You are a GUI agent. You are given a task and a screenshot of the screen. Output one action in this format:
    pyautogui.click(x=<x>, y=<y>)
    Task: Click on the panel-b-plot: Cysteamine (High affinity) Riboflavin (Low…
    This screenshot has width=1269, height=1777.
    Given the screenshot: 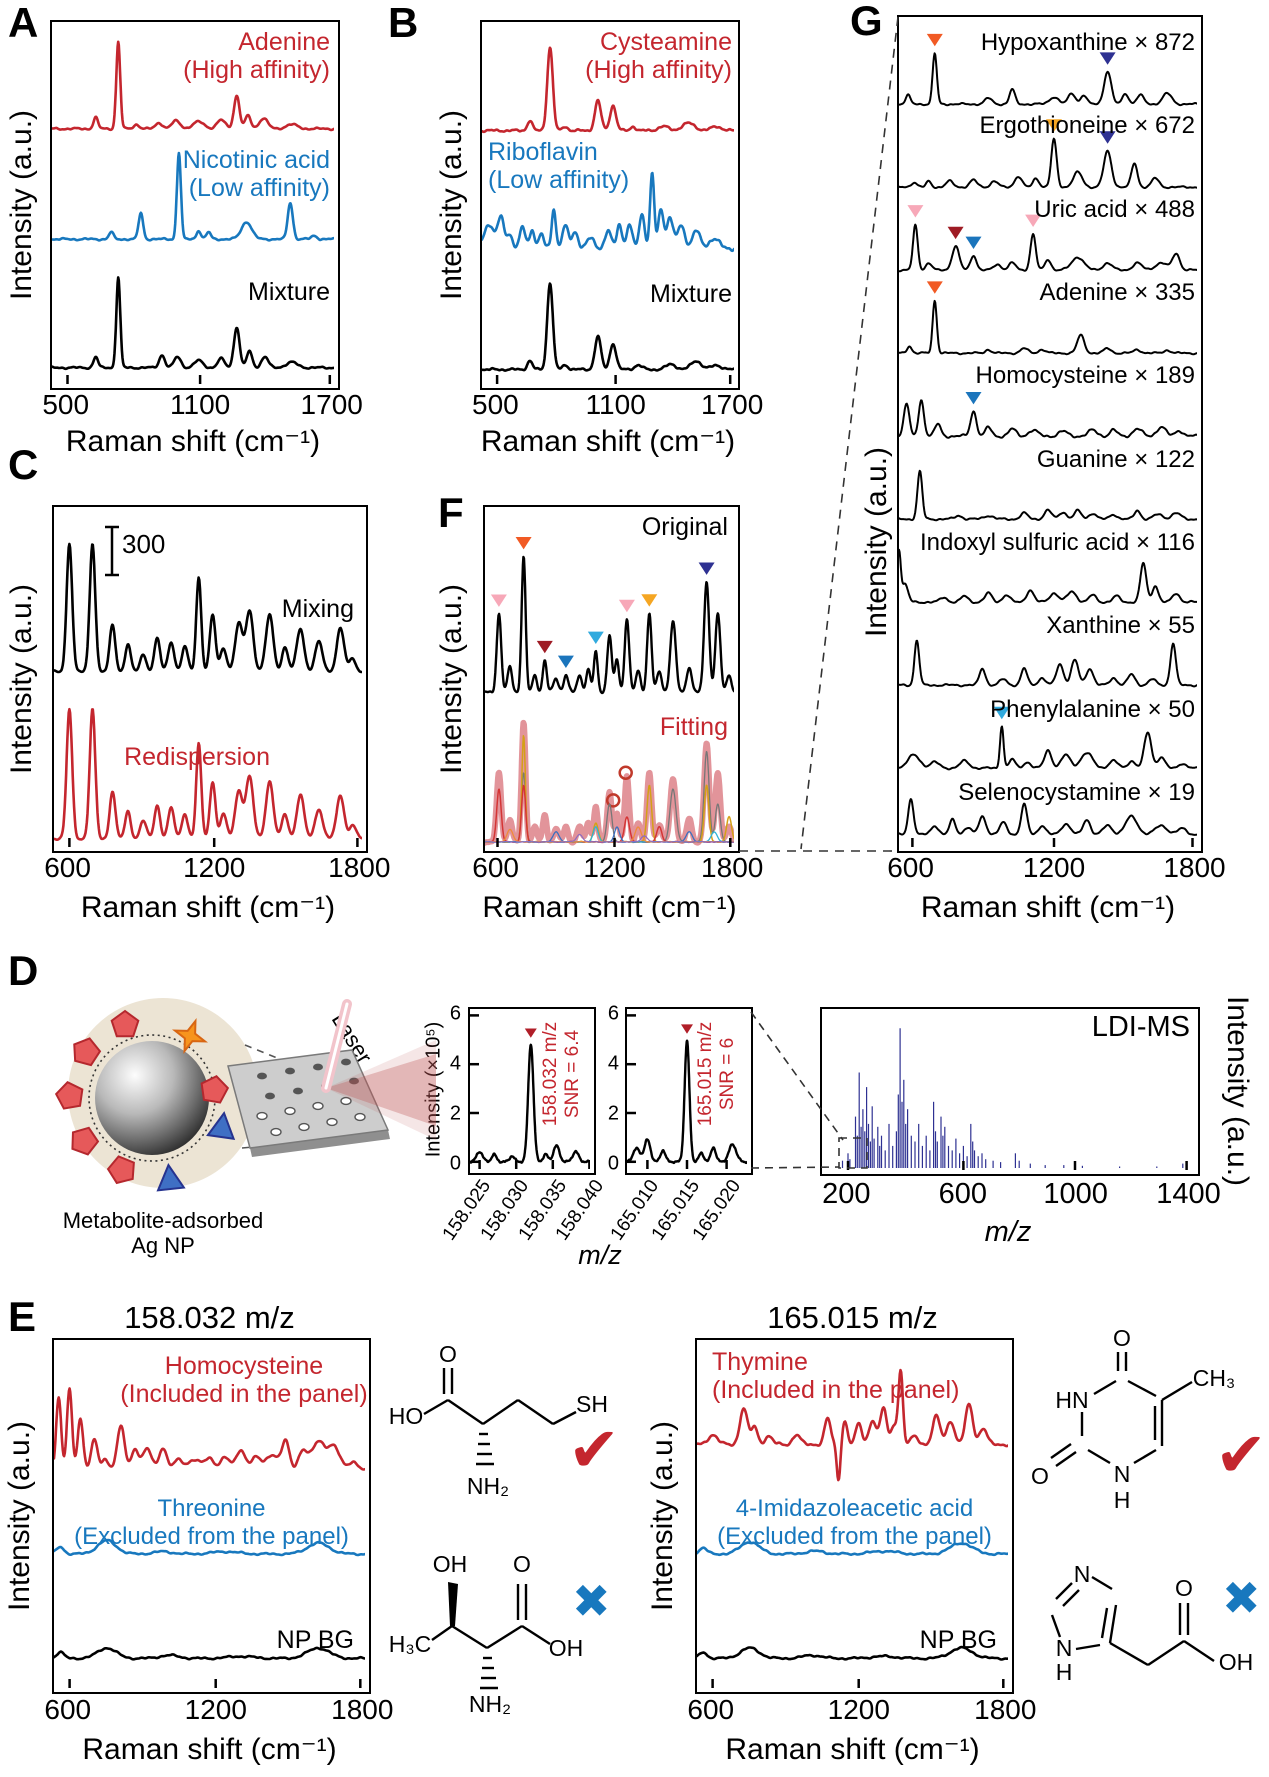 What is the action you would take?
    pyautogui.click(x=610, y=205)
    